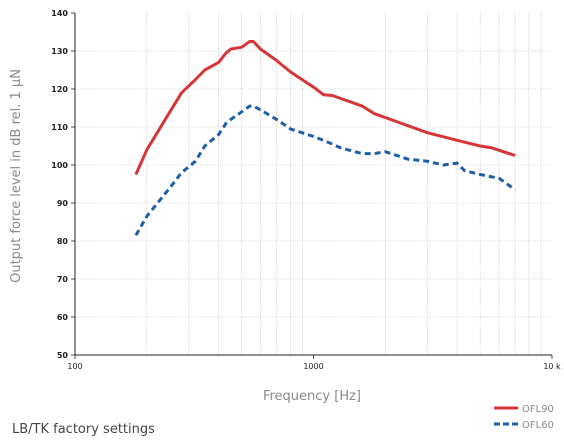 The image size is (564, 444). What do you see at coordinates (538, 409) in the screenshot?
I see `legend-label-ofl90: OFL90` at bounding box center [538, 409].